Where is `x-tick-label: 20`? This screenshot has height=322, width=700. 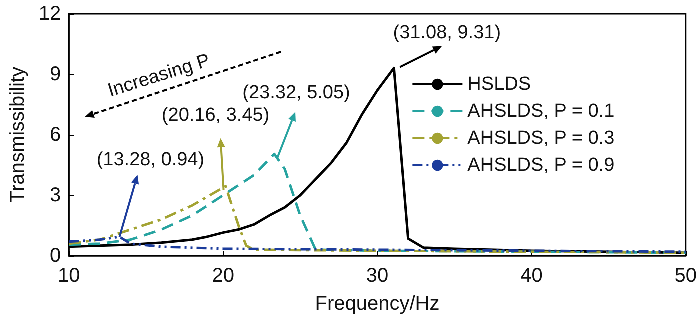
x-tick-label: 20 is located at coordinates (223, 276).